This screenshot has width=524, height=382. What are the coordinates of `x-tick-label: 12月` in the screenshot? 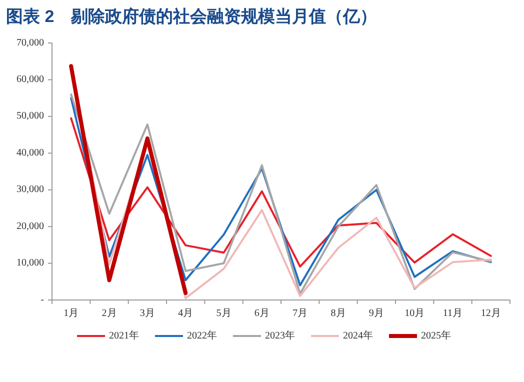 It's located at (490, 313).